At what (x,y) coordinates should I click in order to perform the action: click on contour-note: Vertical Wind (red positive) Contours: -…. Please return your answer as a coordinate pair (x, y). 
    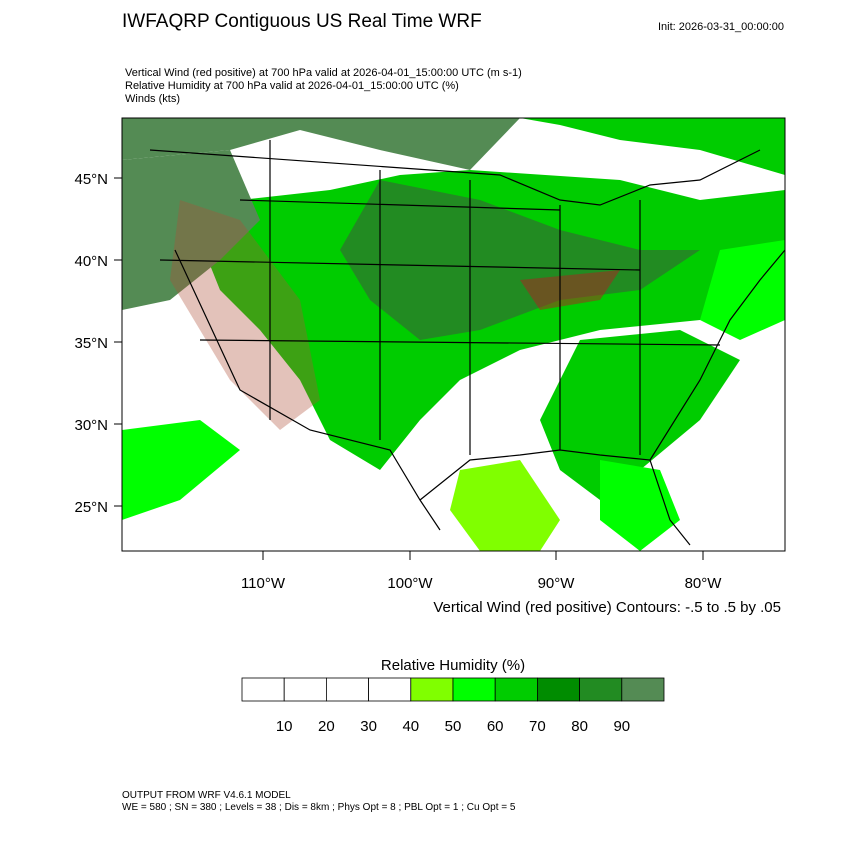
    Looking at the image, I should click on (607, 607).